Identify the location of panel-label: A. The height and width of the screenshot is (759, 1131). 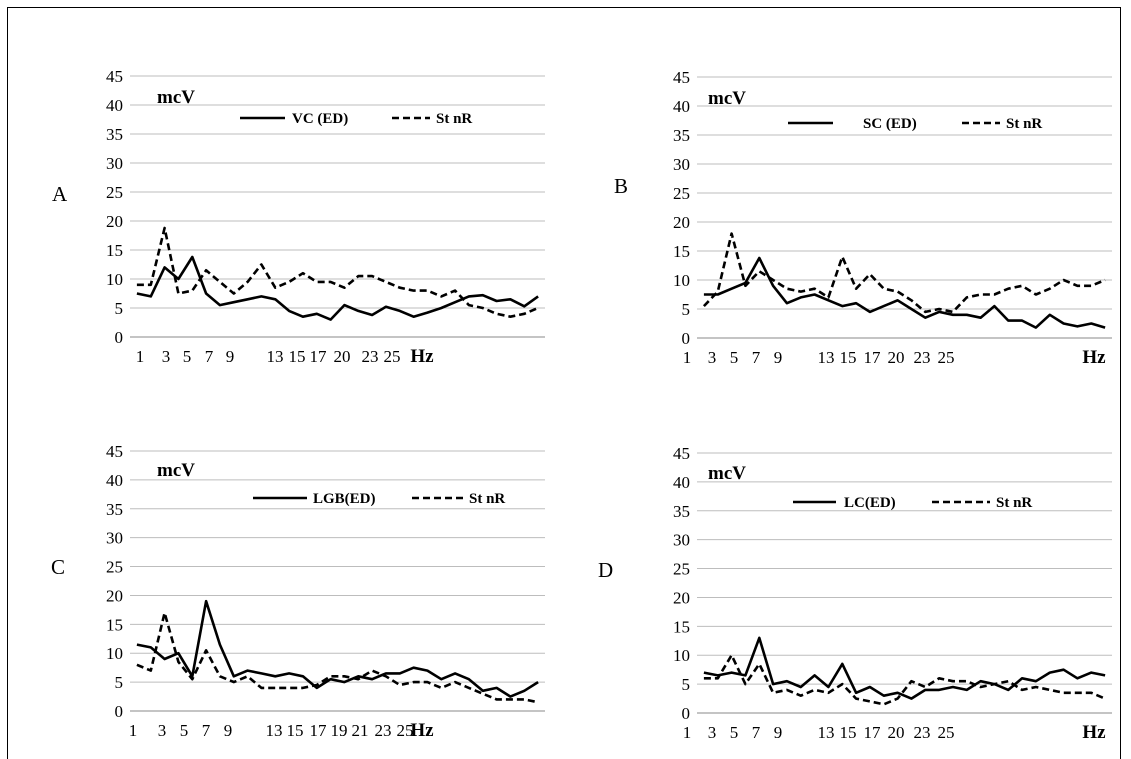
(60, 194).